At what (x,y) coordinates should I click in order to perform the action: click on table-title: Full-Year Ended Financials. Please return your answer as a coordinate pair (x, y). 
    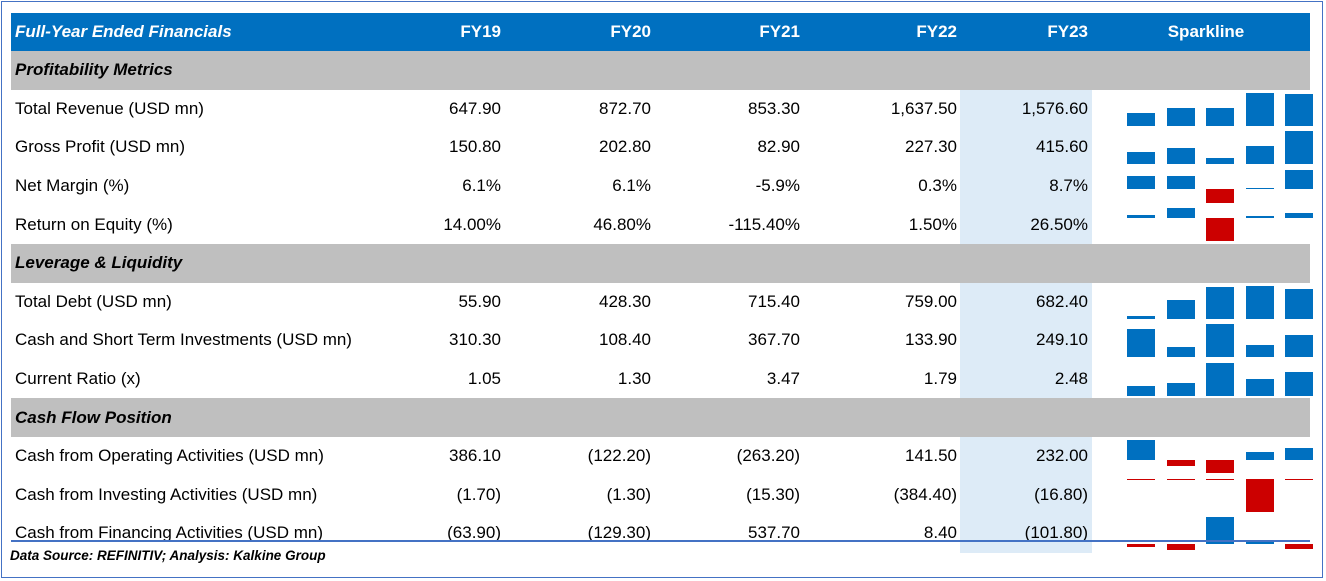
    Looking at the image, I should click on (123, 31).